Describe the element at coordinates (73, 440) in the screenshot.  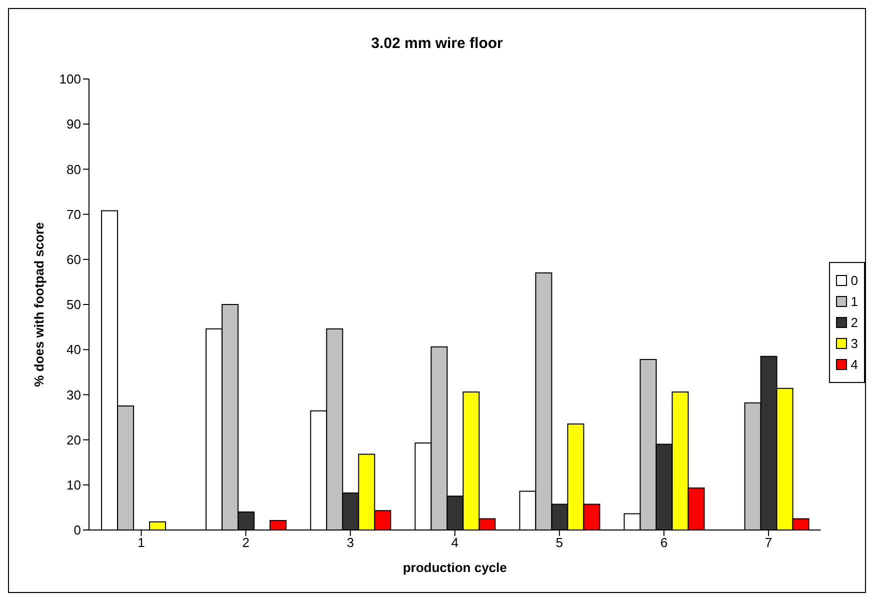
I see `y-tick-label: 20` at that location.